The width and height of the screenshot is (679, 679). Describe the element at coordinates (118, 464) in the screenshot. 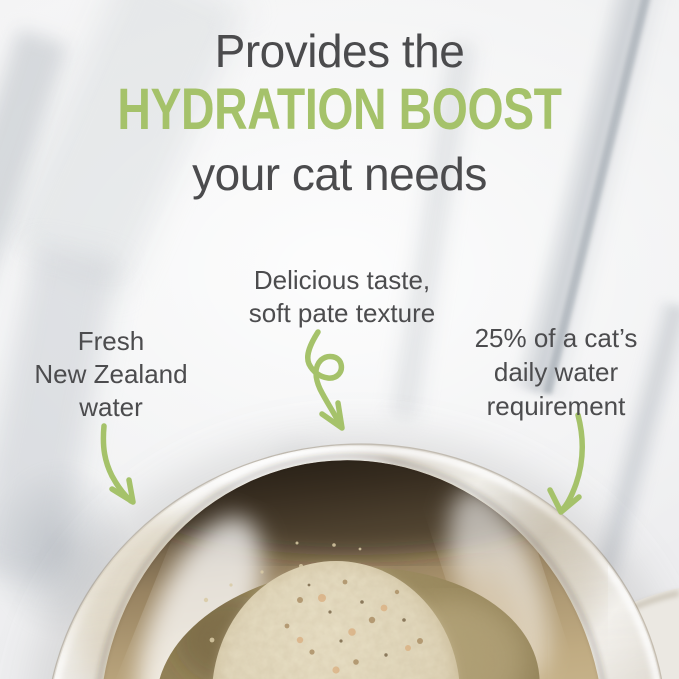

I see `curved-arrow-left-icon` at that location.